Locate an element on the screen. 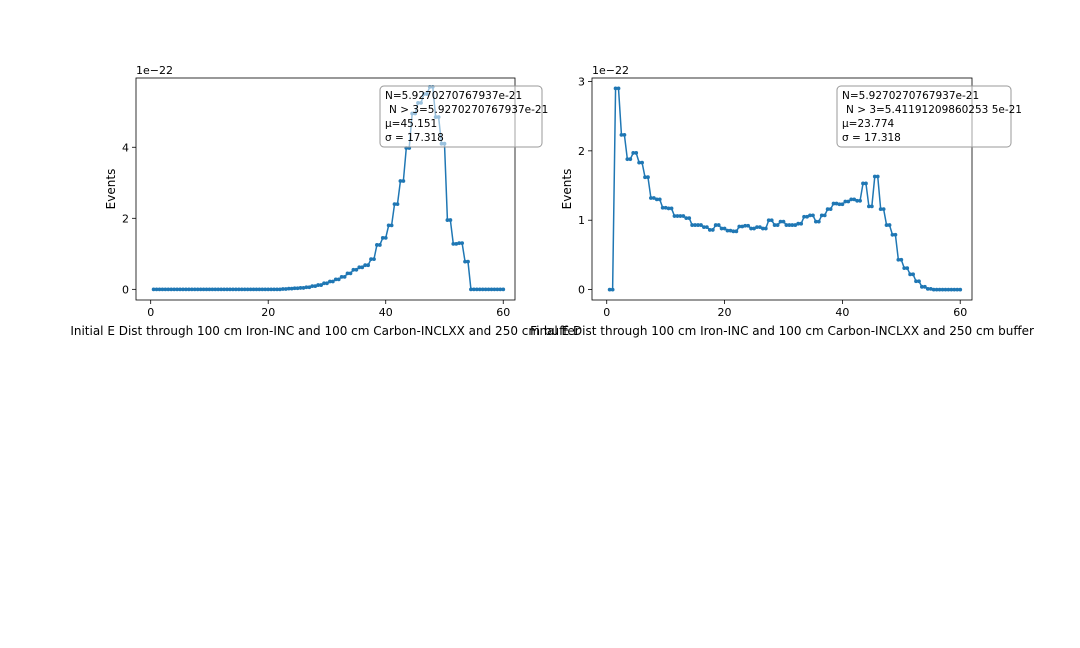 The height and width of the screenshot is (648, 1080). y-tick-label: 2 is located at coordinates (125, 218).